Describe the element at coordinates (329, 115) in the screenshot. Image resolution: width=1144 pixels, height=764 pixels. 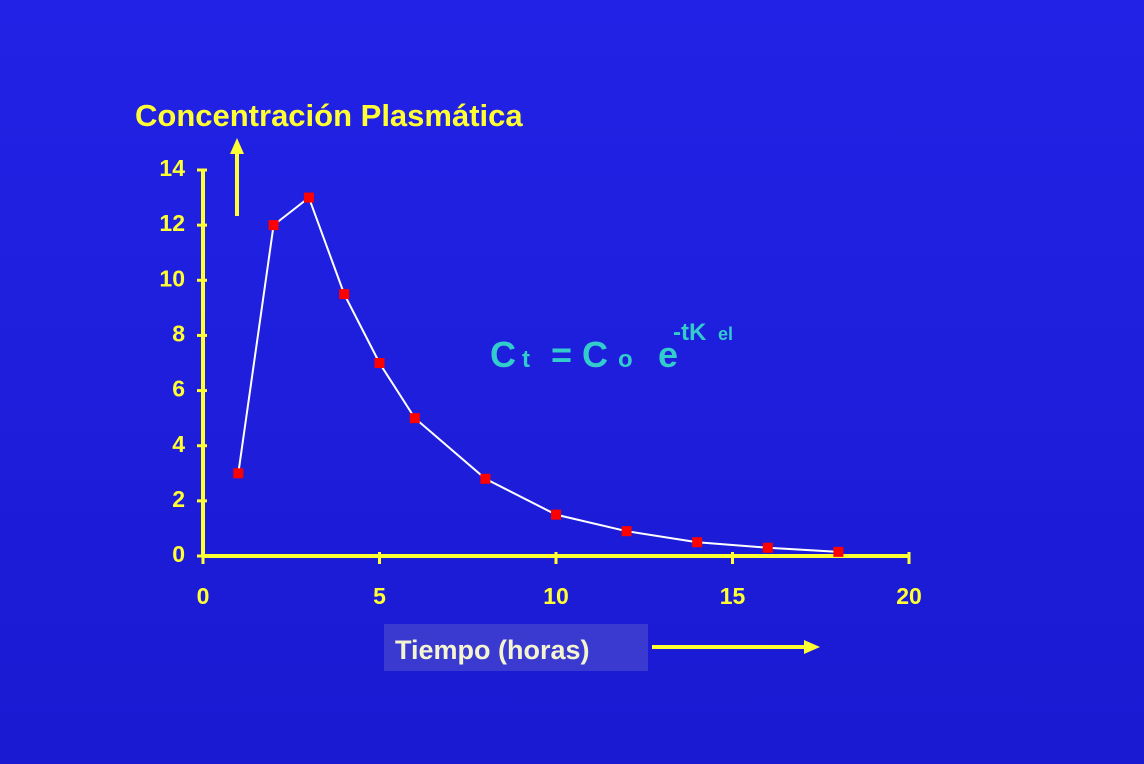
I see `y-axis-title: Concentración Plasmática` at that location.